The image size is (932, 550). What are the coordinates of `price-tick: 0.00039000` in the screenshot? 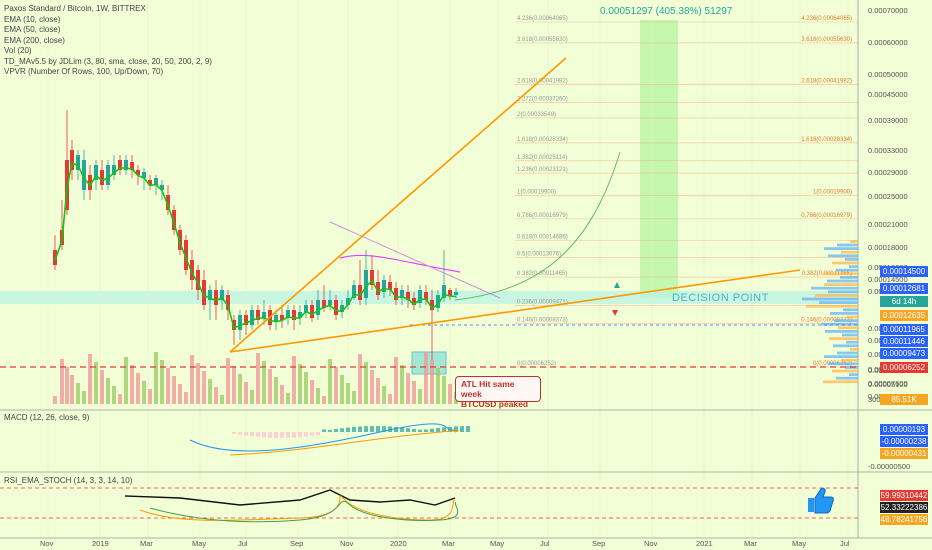 It's located at (888, 120).